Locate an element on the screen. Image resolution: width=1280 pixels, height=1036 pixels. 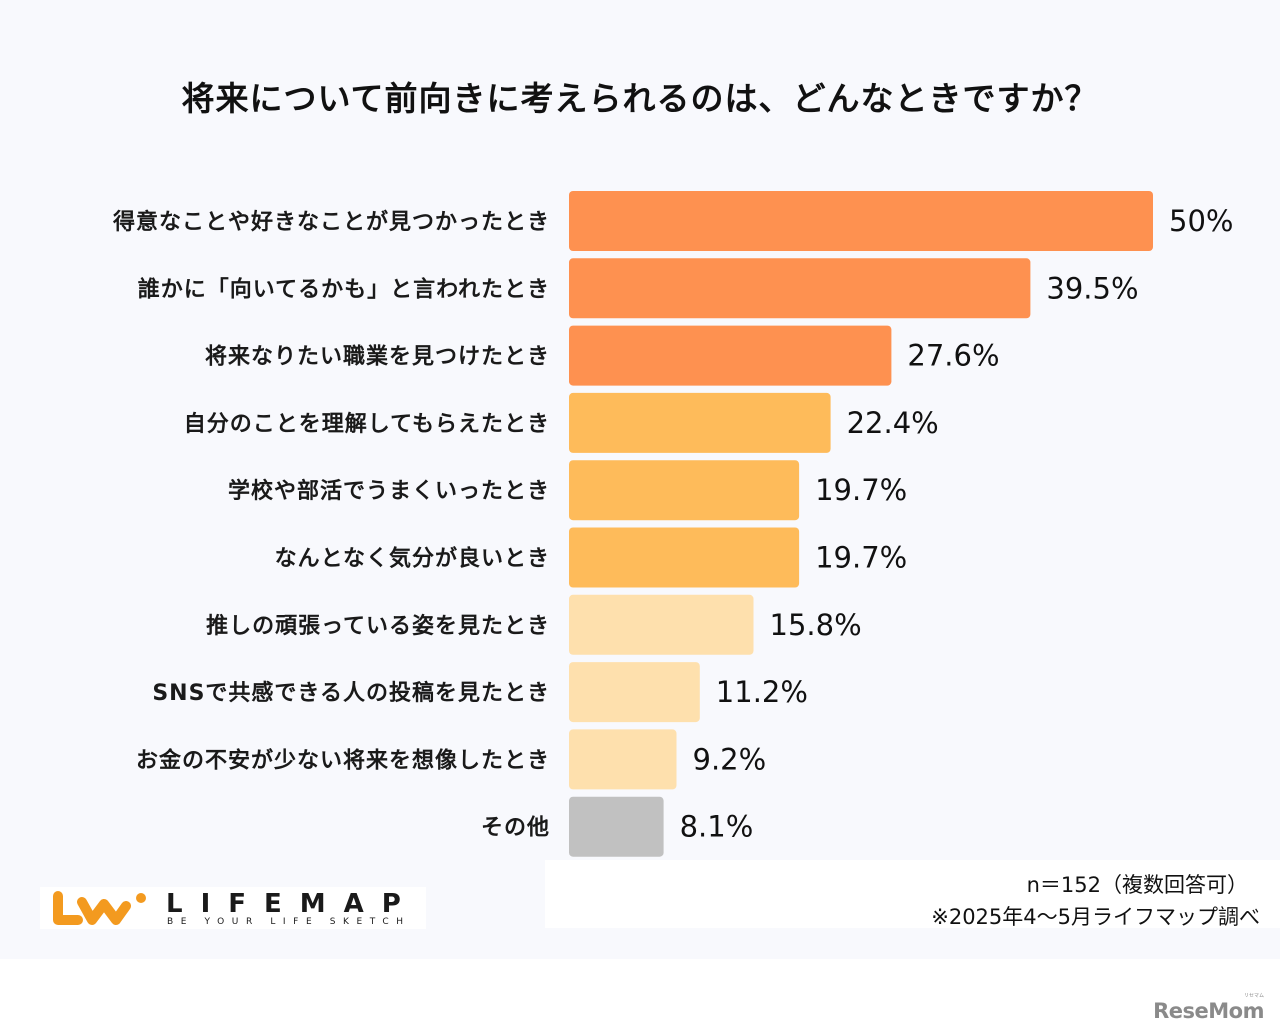
watermark-ruby: リセマム is located at coordinates (1253, 996).